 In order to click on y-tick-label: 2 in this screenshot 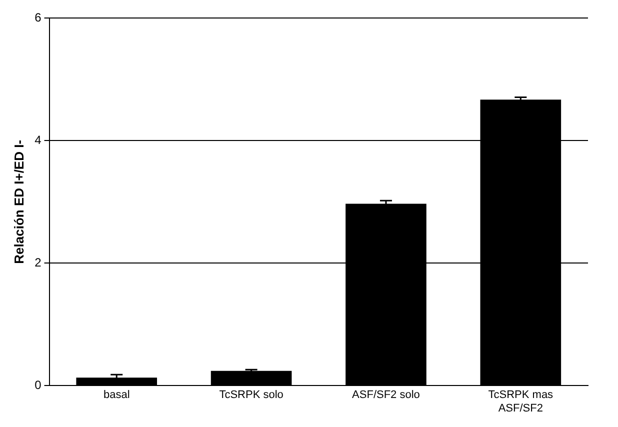, I will do `click(38, 262)`.